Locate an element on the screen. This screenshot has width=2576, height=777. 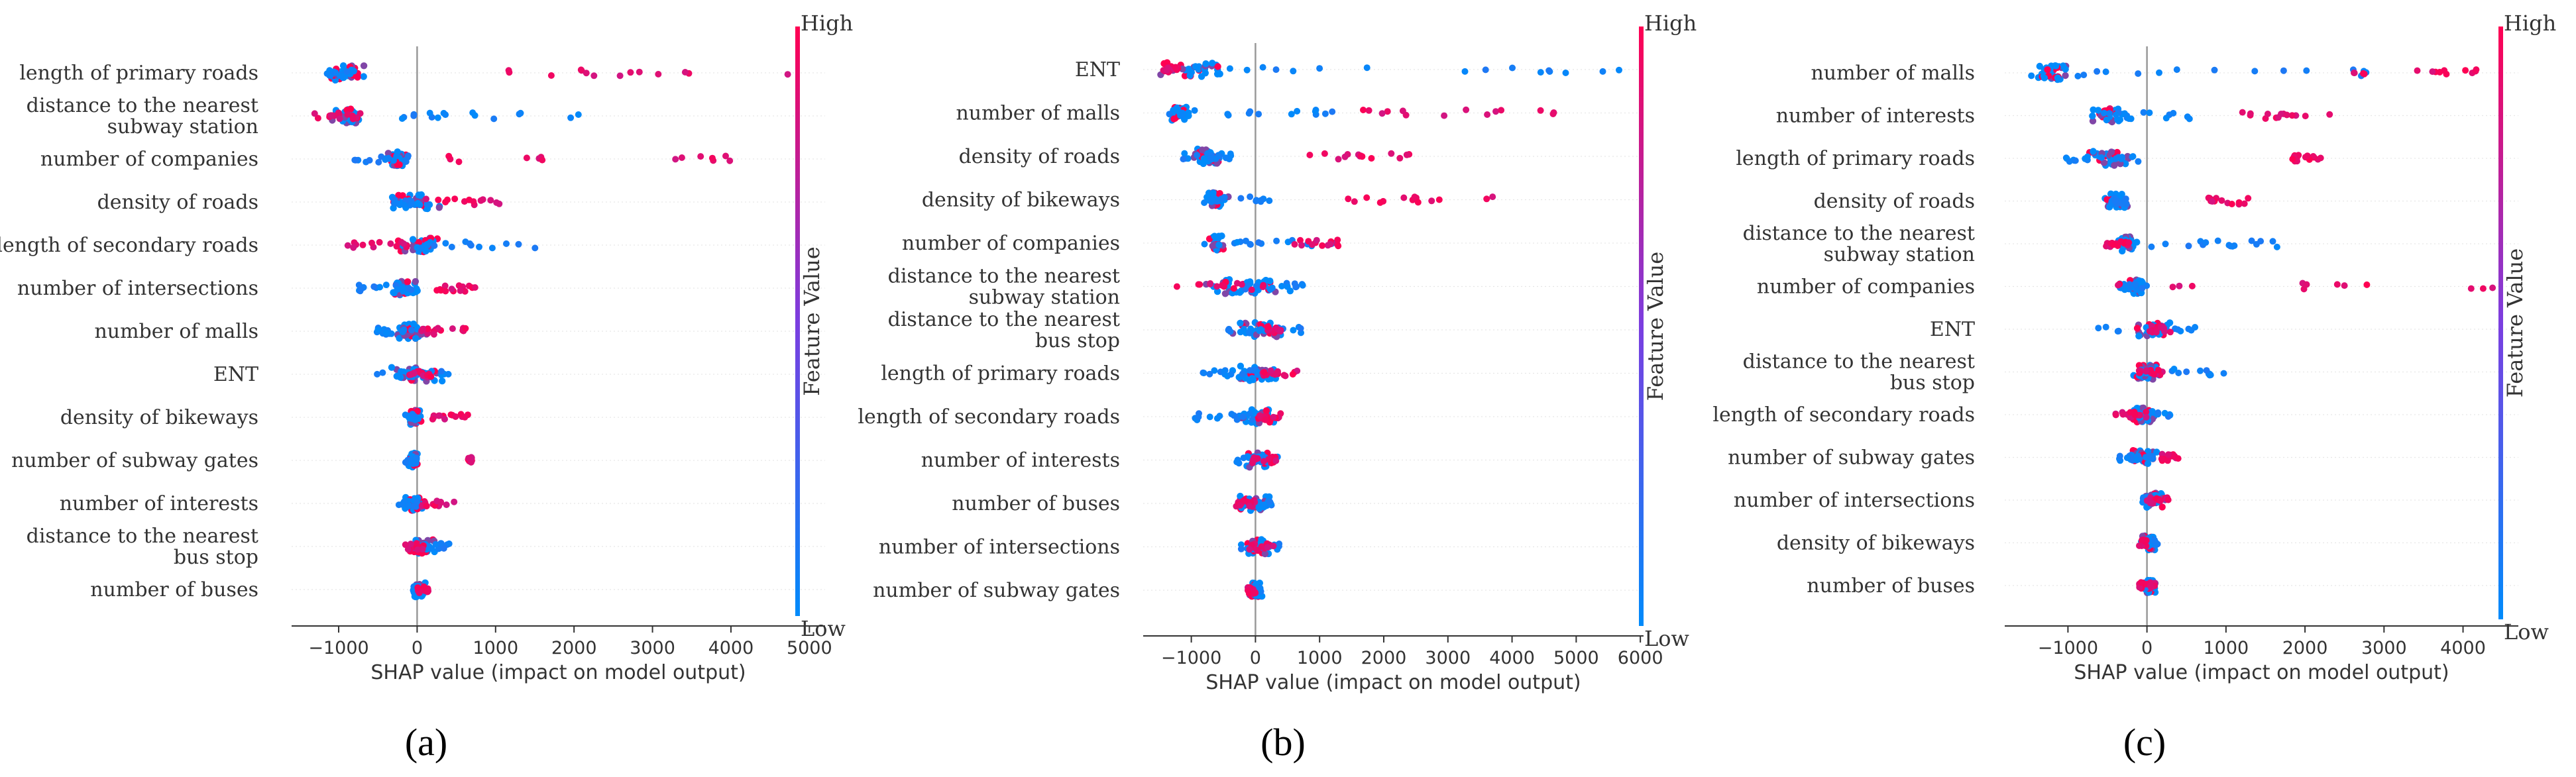
feature-label: length of primary roads is located at coordinates (138, 73).